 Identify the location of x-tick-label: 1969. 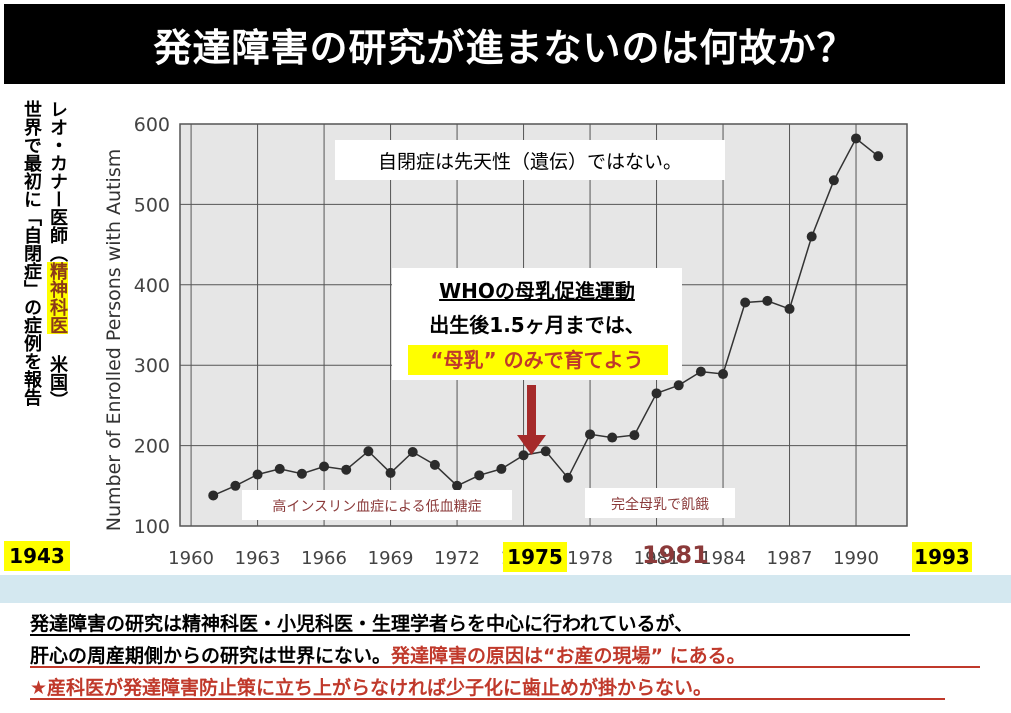
(391, 558).